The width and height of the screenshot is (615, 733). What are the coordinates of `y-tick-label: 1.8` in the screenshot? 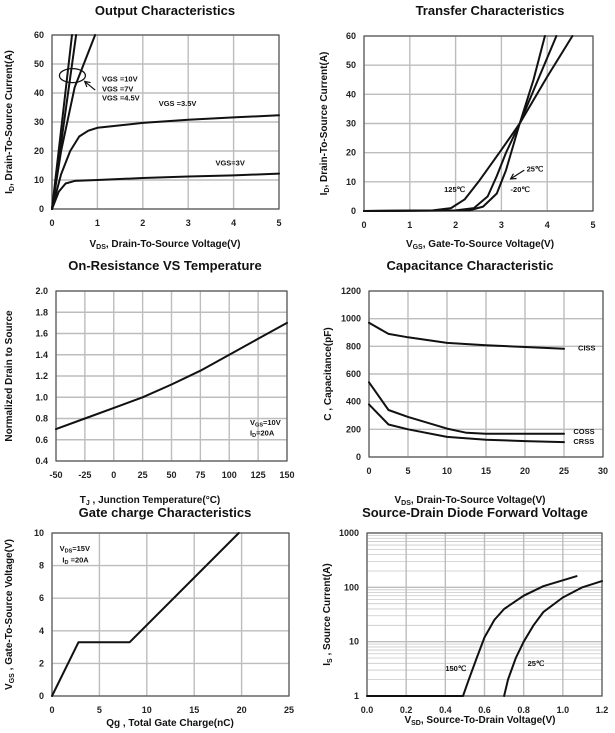 It's located at (41, 312).